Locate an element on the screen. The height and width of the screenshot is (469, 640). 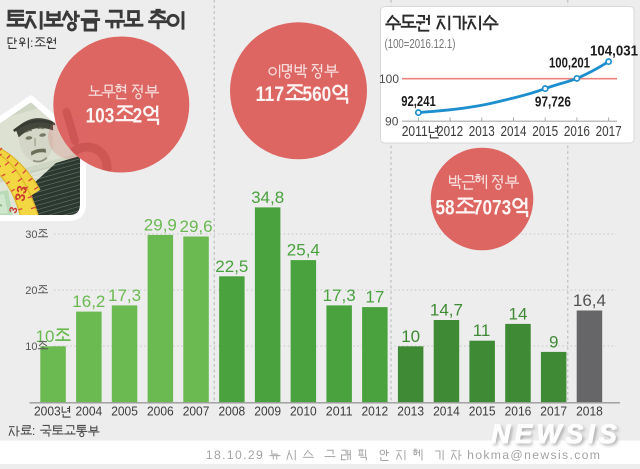
svg-text: 2004 is located at coordinates (89, 411).